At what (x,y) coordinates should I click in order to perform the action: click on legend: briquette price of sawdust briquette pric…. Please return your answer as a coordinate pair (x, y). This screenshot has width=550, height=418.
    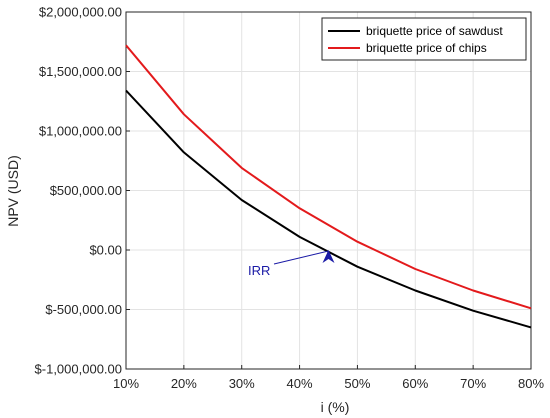
    Looking at the image, I should click on (424, 39).